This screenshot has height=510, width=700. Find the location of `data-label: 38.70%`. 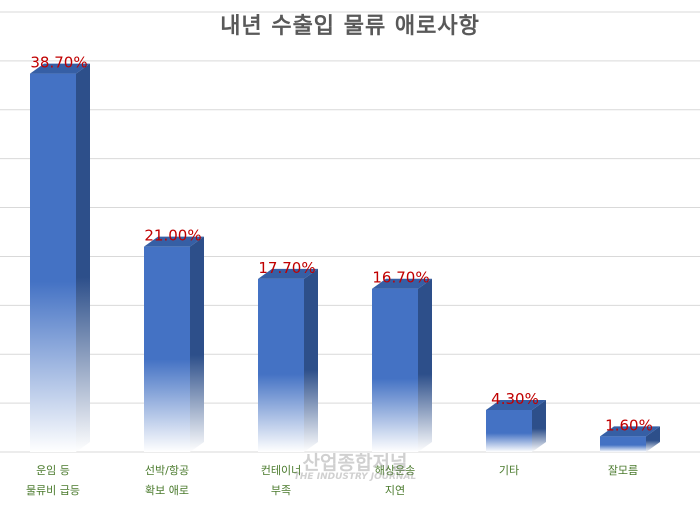

data-label: 38.70% is located at coordinates (58, 63).